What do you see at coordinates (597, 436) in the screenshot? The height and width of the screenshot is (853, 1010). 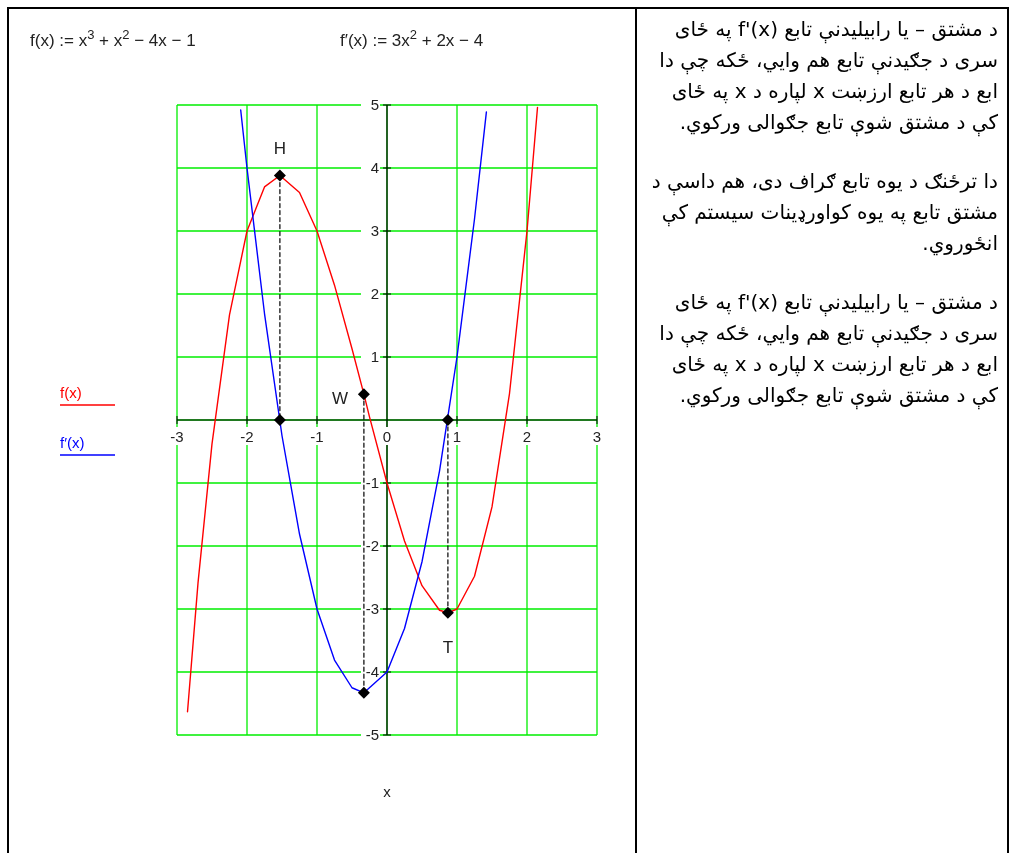 I see `x-tick-label: 3` at bounding box center [597, 436].